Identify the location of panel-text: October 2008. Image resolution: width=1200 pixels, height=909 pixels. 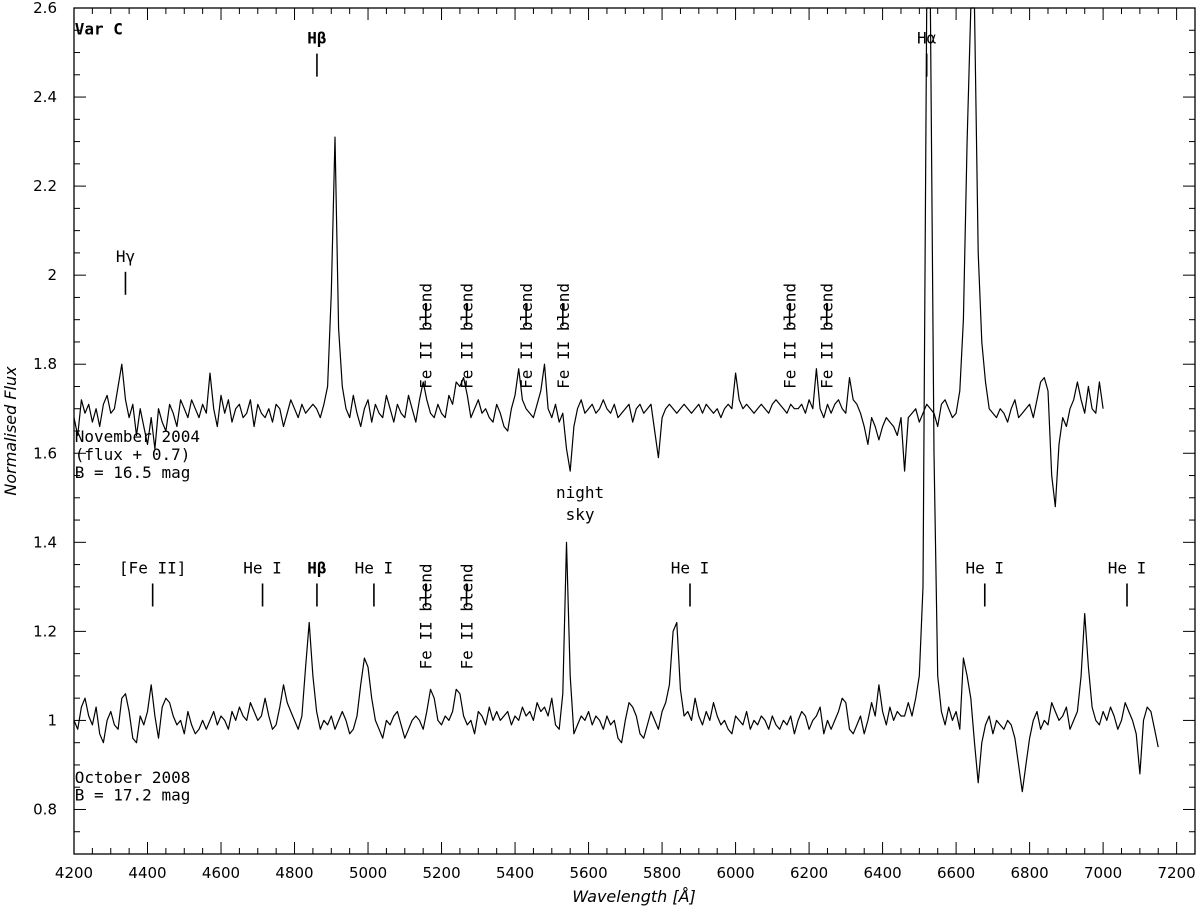
(133, 777).